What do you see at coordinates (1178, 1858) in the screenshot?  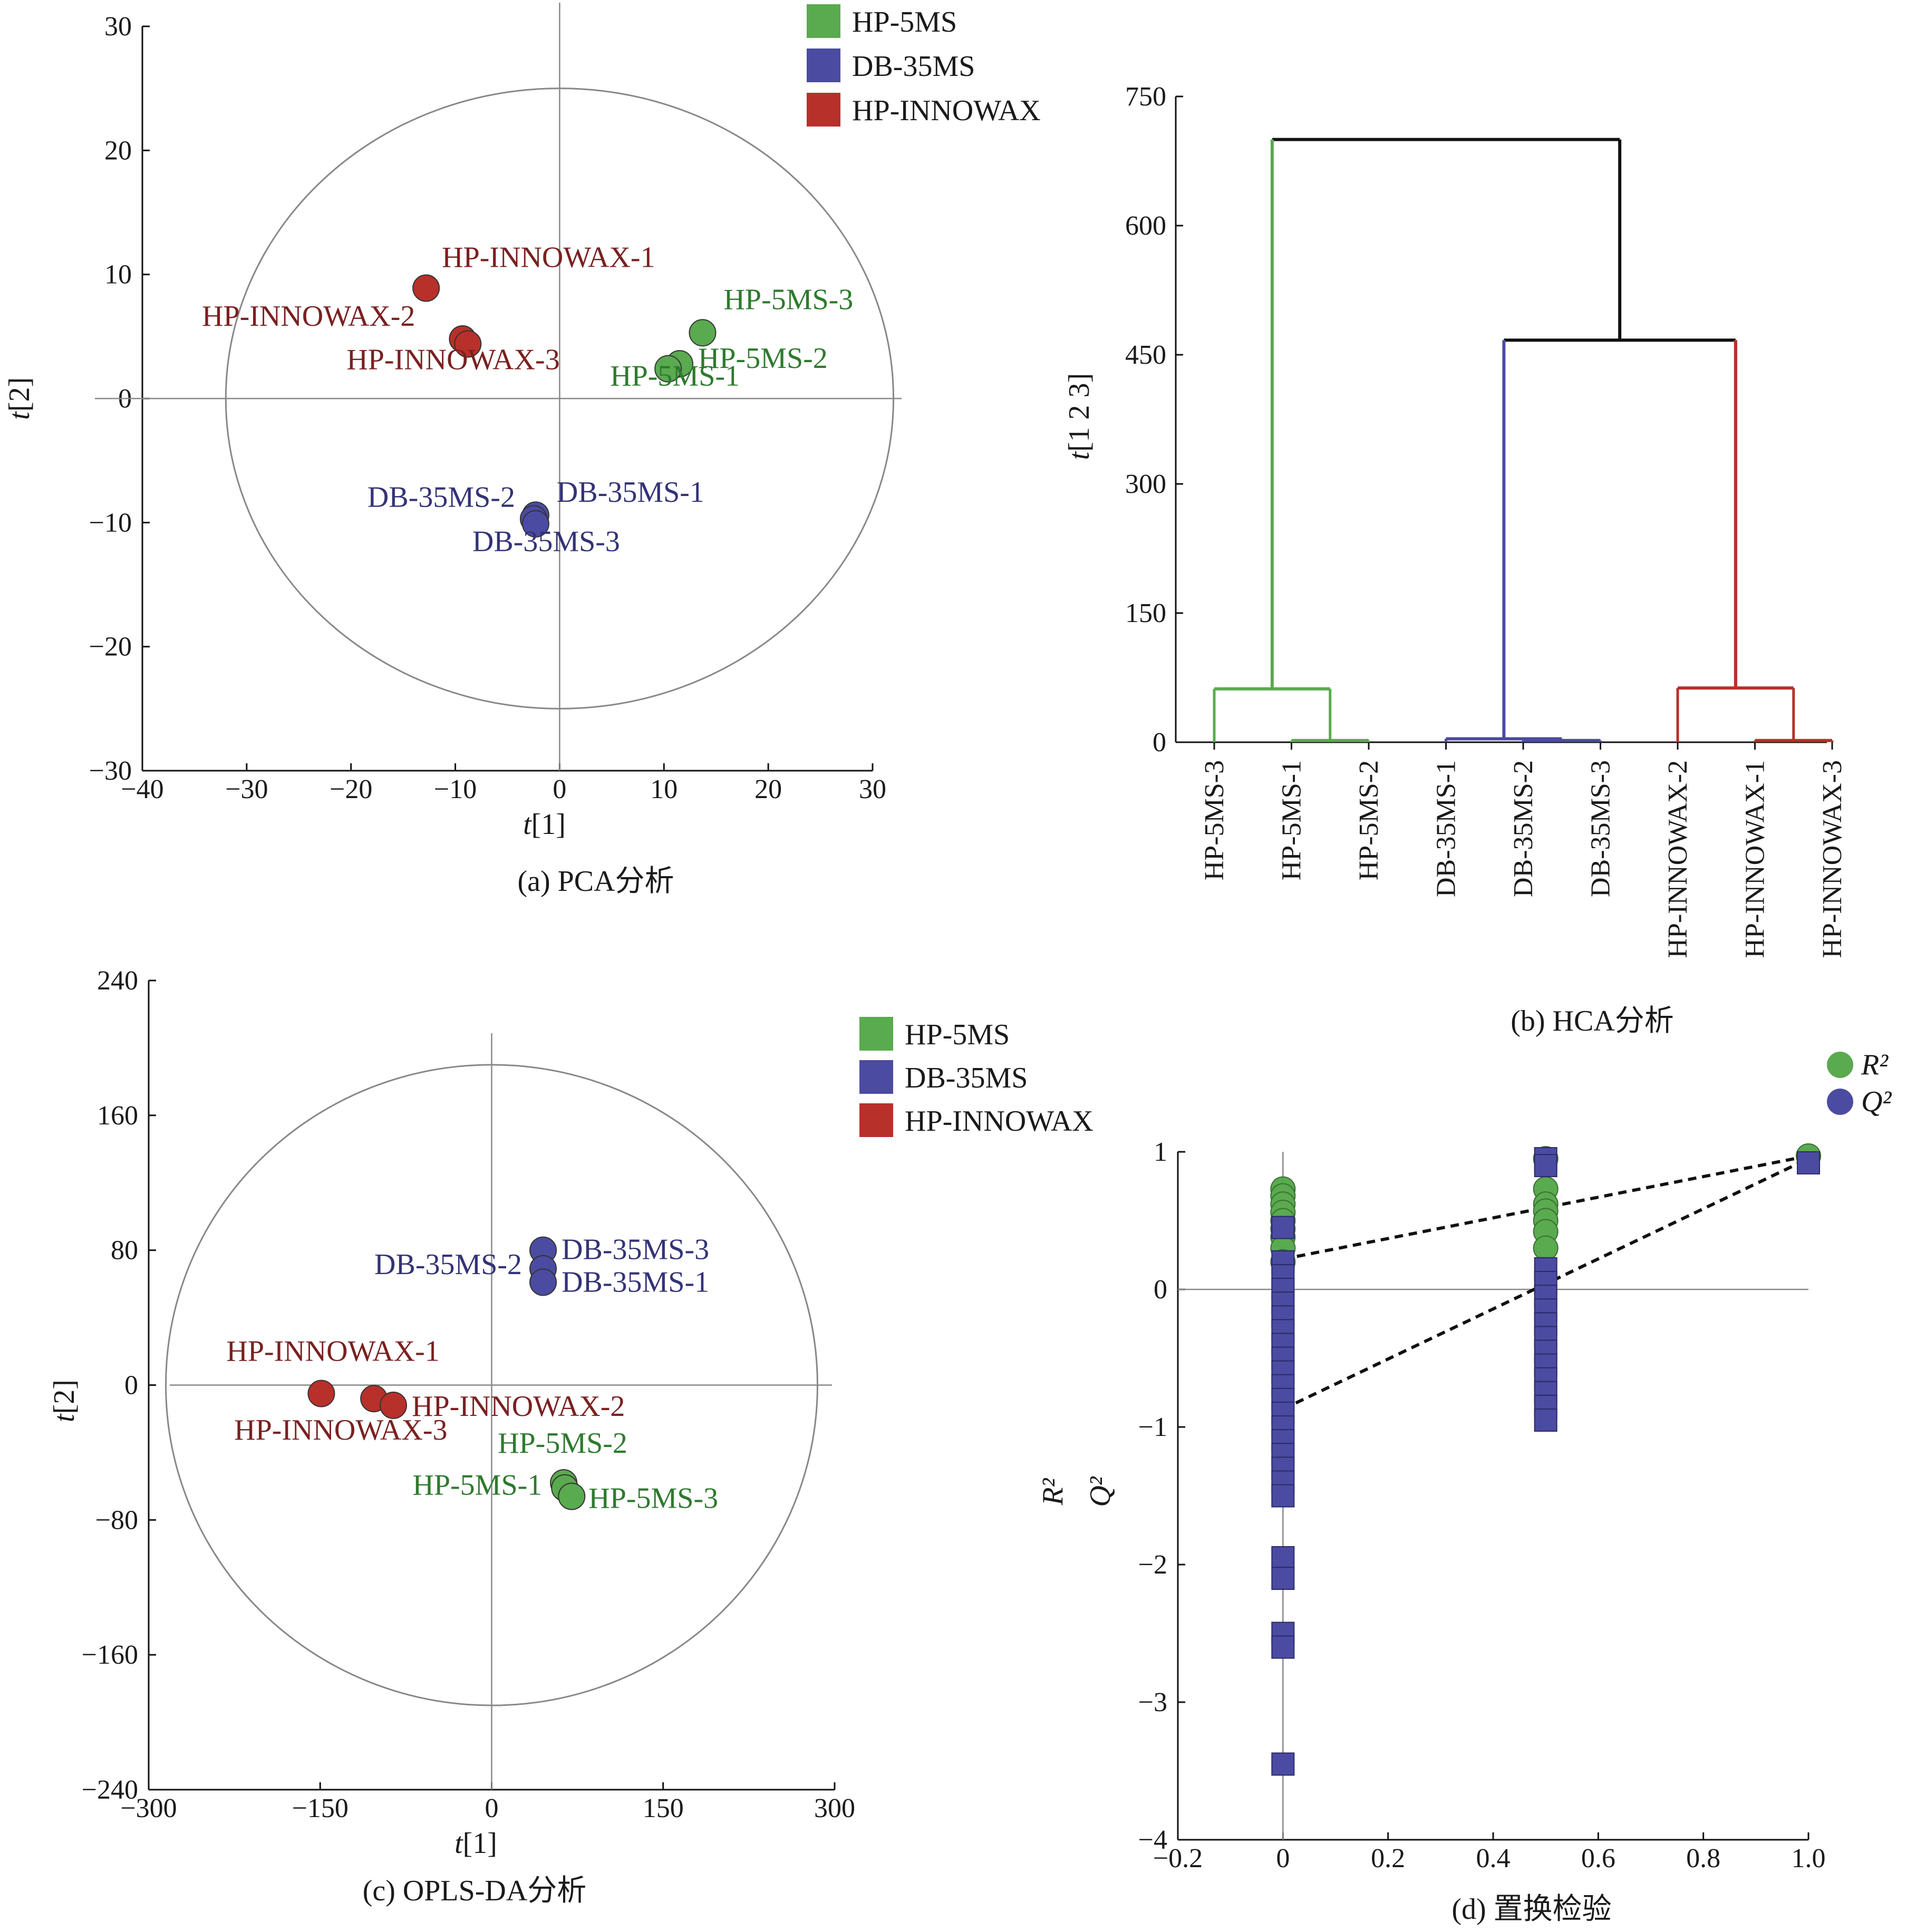 I see `x-tick-label: −0.2` at bounding box center [1178, 1858].